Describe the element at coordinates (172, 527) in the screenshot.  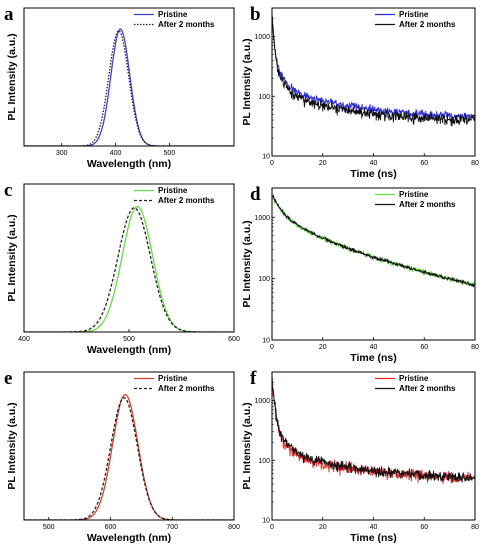
I see `x-tick-label: 700` at that location.